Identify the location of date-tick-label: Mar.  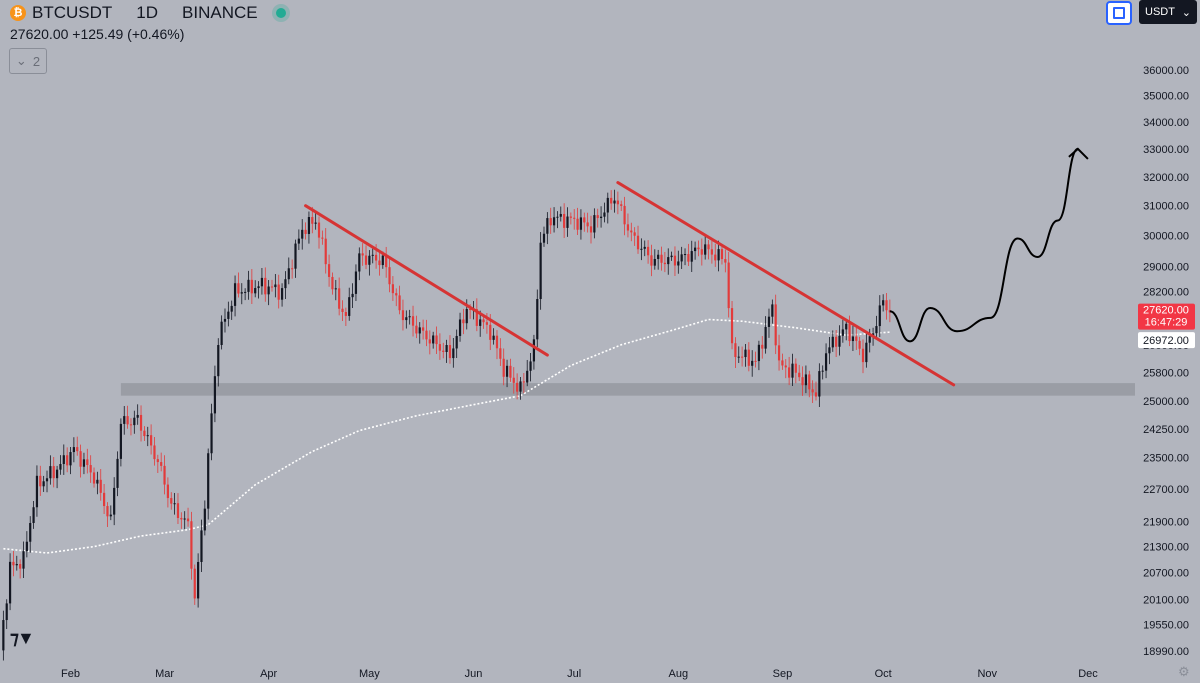
(164, 674).